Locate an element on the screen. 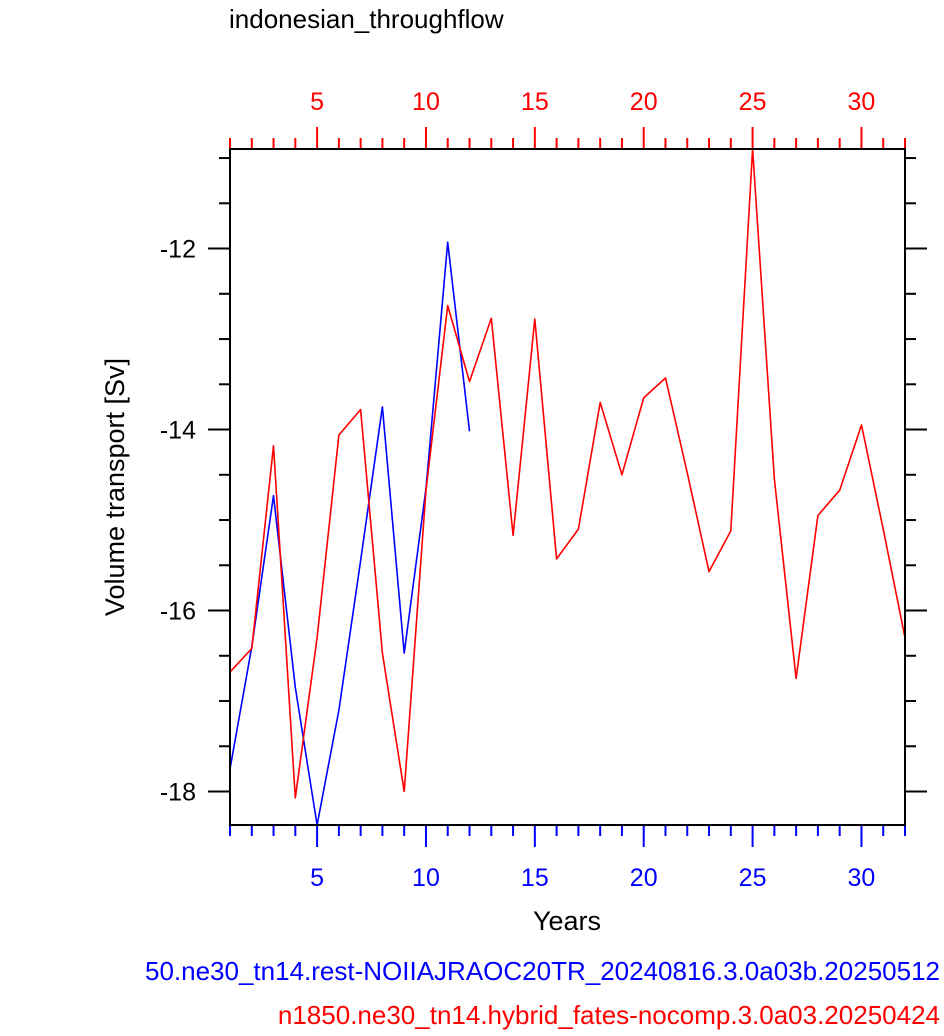 The width and height of the screenshot is (944, 1036). x-tick-label-top: 20 is located at coordinates (644, 102).